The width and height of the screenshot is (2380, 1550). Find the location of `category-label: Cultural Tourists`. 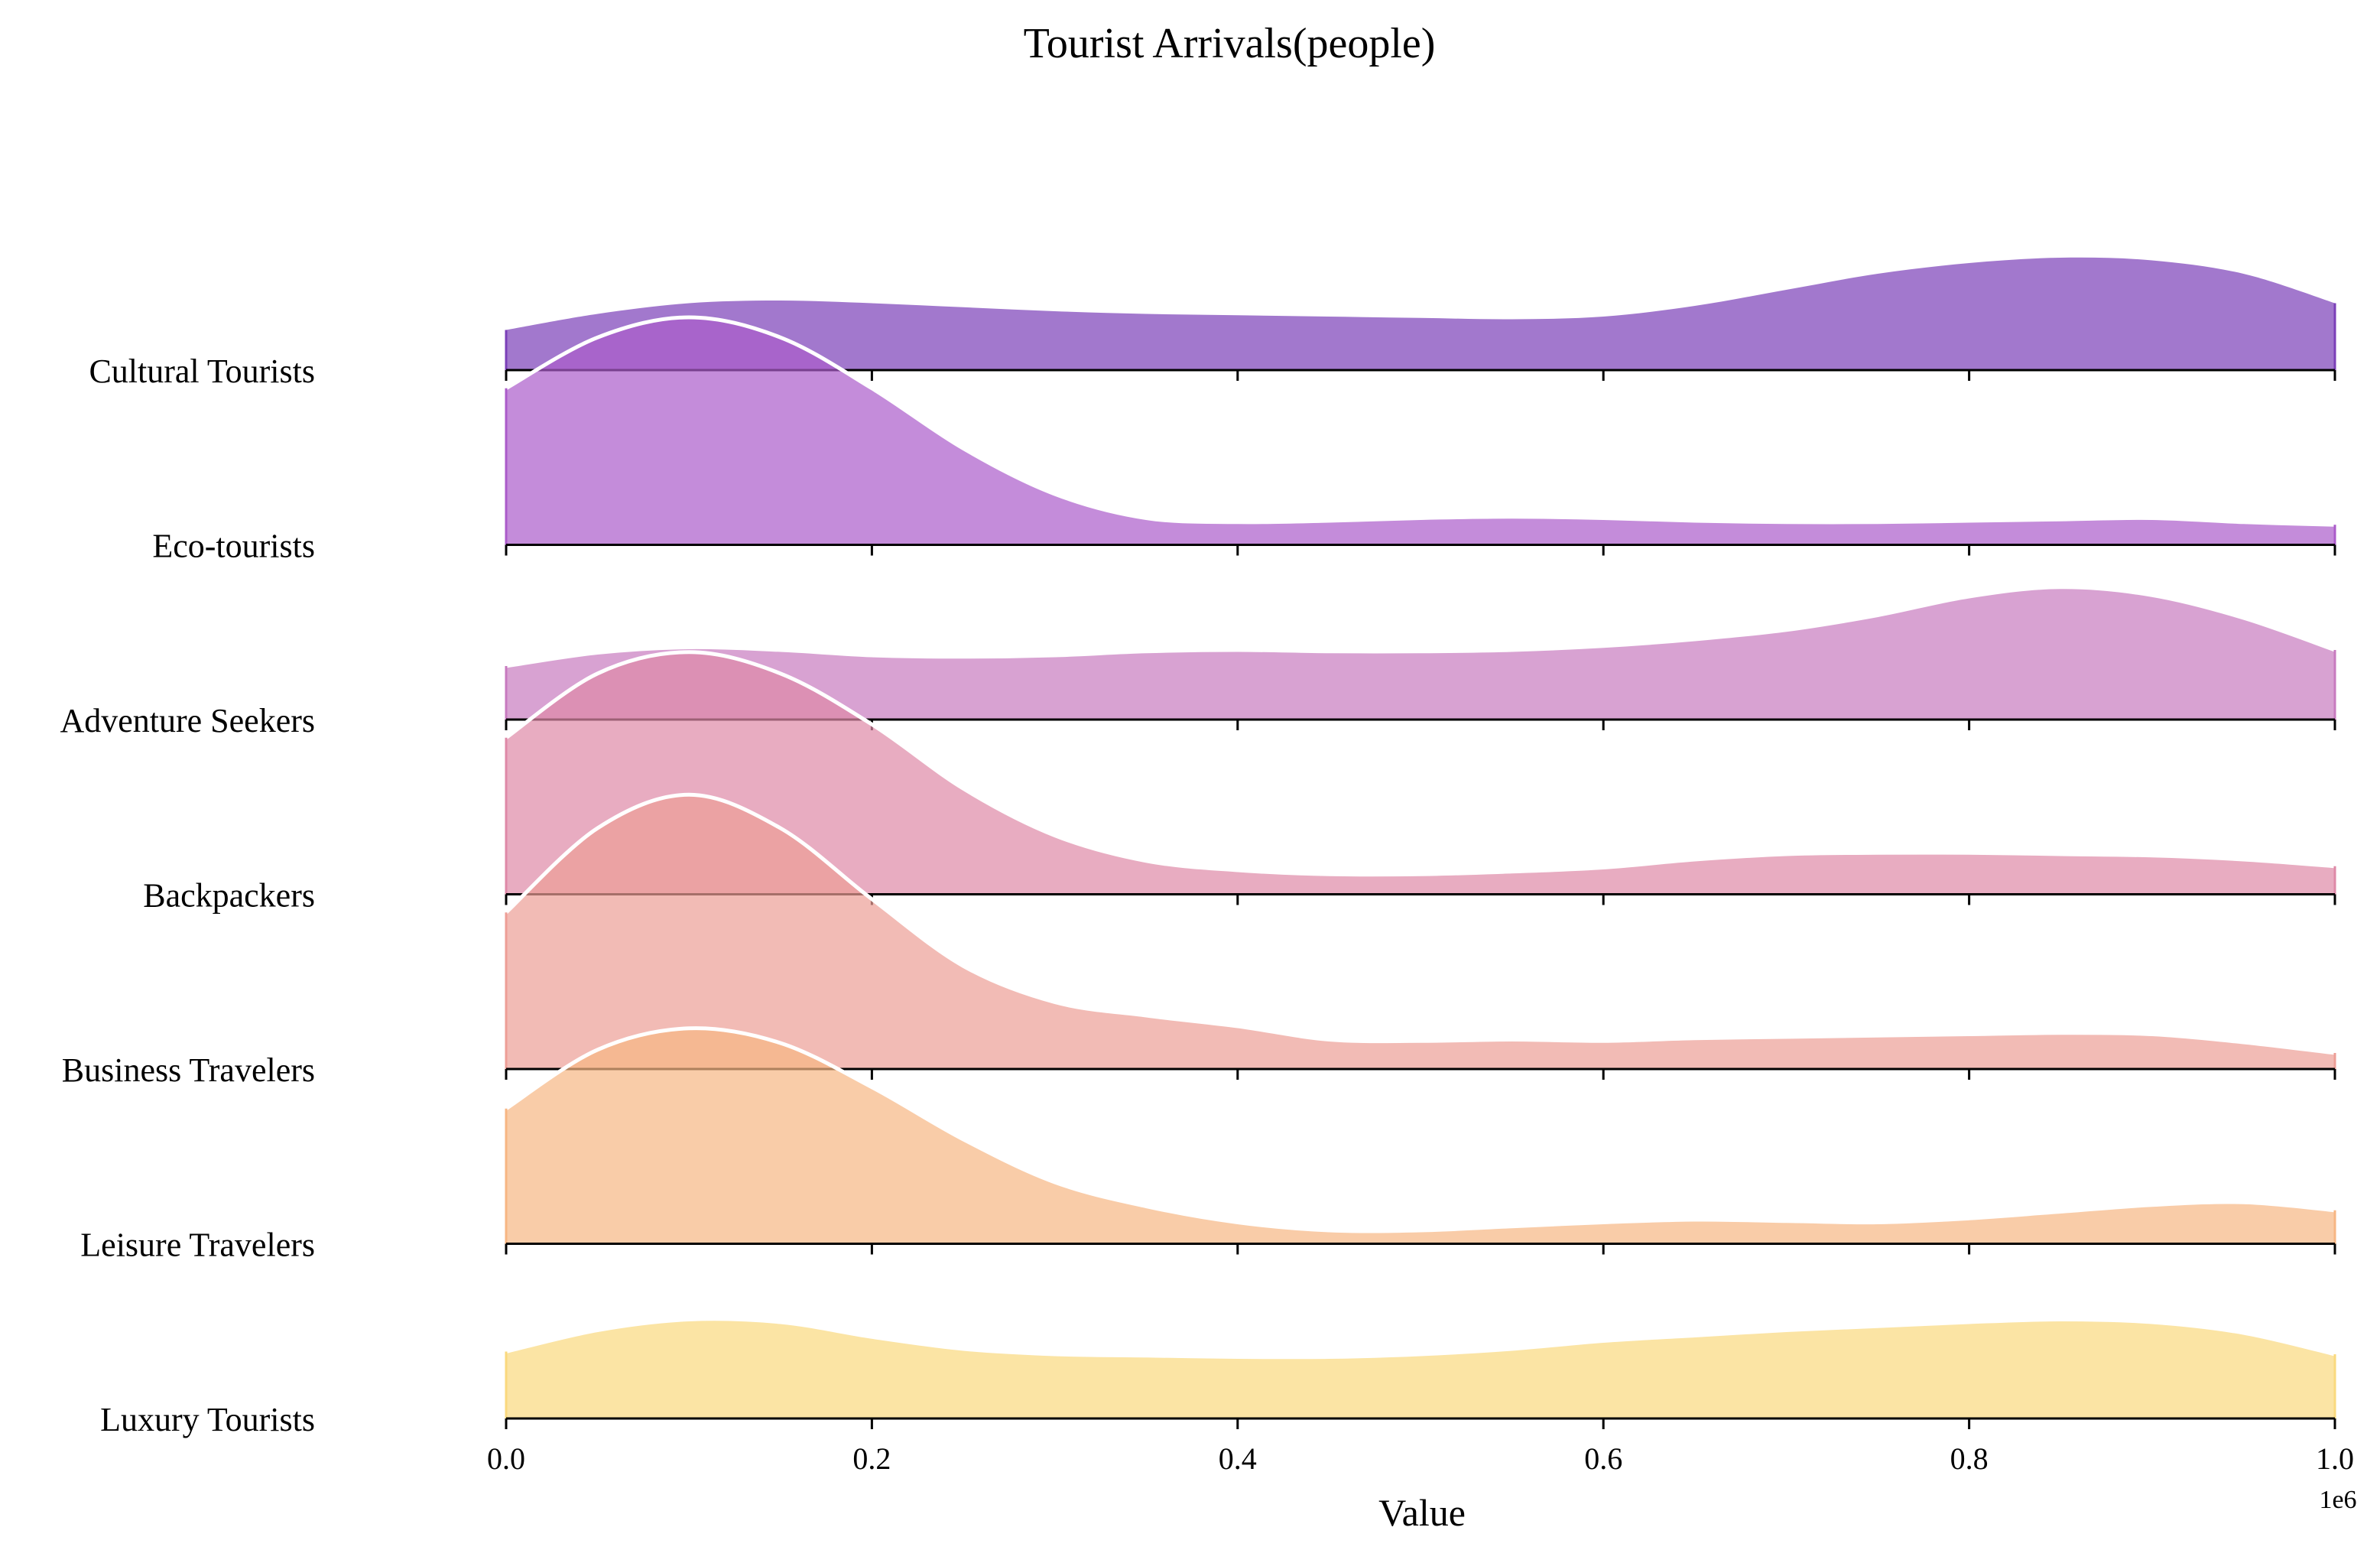

category-label: Cultural Tourists is located at coordinates (202, 372).